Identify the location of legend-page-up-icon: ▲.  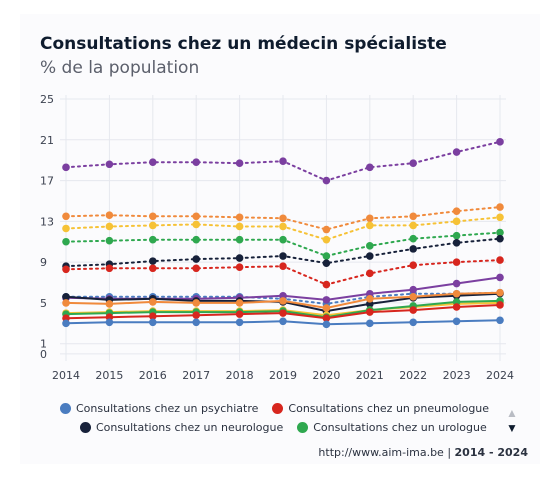
(512, 413).